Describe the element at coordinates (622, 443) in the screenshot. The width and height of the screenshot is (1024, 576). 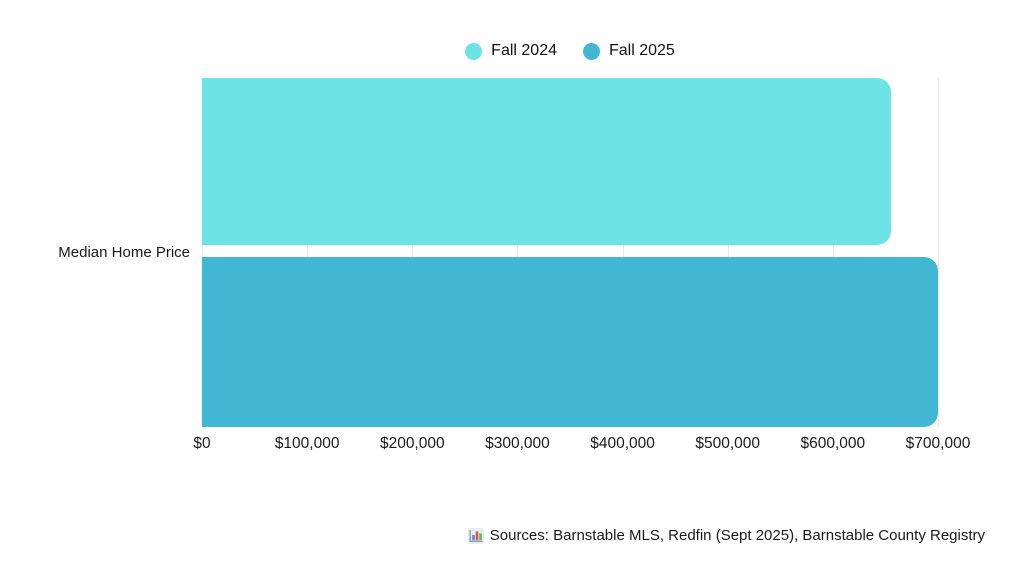
I see `x-tick-label: $400,000` at that location.